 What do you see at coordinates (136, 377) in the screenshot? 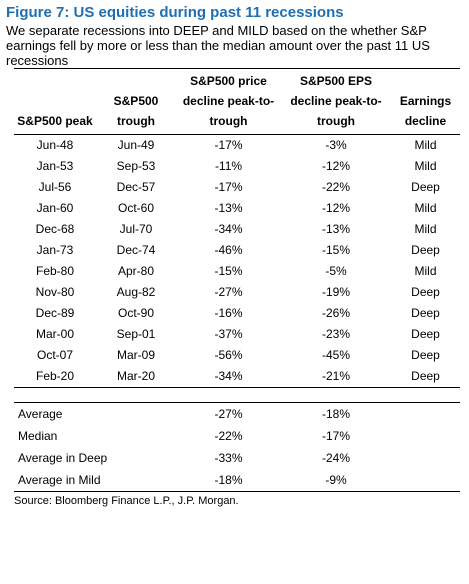
I see `cell-trough: Mar-20` at bounding box center [136, 377].